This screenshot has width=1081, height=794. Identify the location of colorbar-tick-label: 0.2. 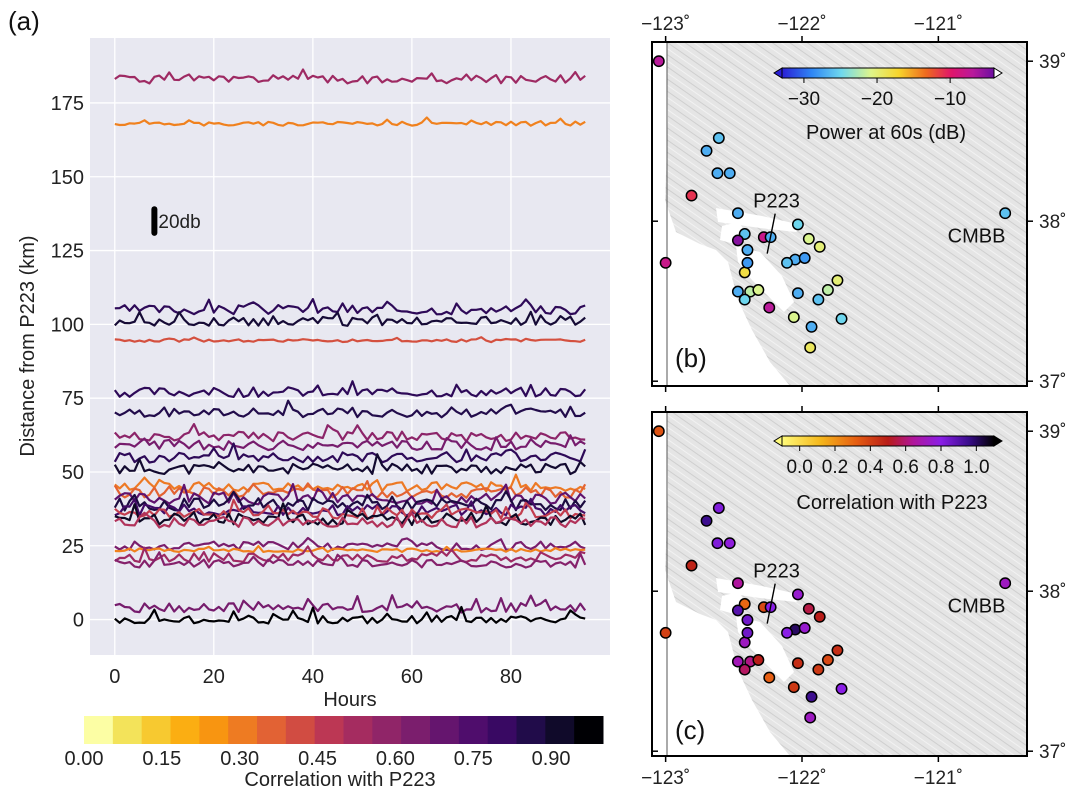
(835, 467).